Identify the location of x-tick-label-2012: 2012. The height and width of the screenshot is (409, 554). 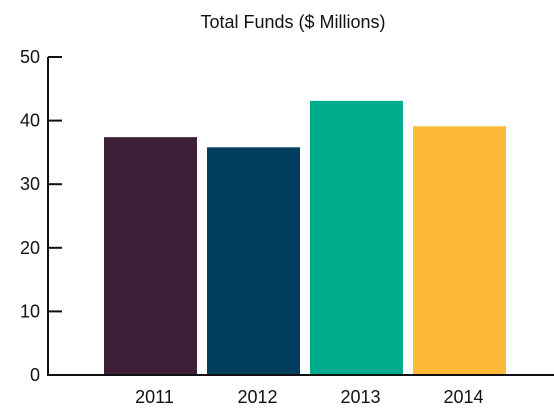
(257, 397).